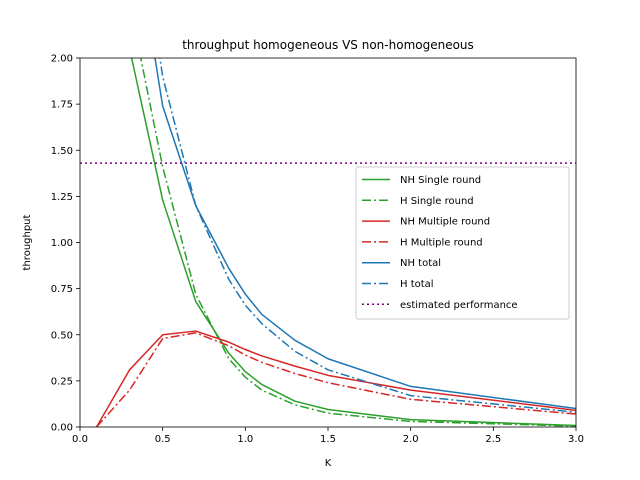 This screenshot has height=480, width=640. What do you see at coordinates (328, 463) in the screenshot?
I see `x-axis-label: K` at bounding box center [328, 463].